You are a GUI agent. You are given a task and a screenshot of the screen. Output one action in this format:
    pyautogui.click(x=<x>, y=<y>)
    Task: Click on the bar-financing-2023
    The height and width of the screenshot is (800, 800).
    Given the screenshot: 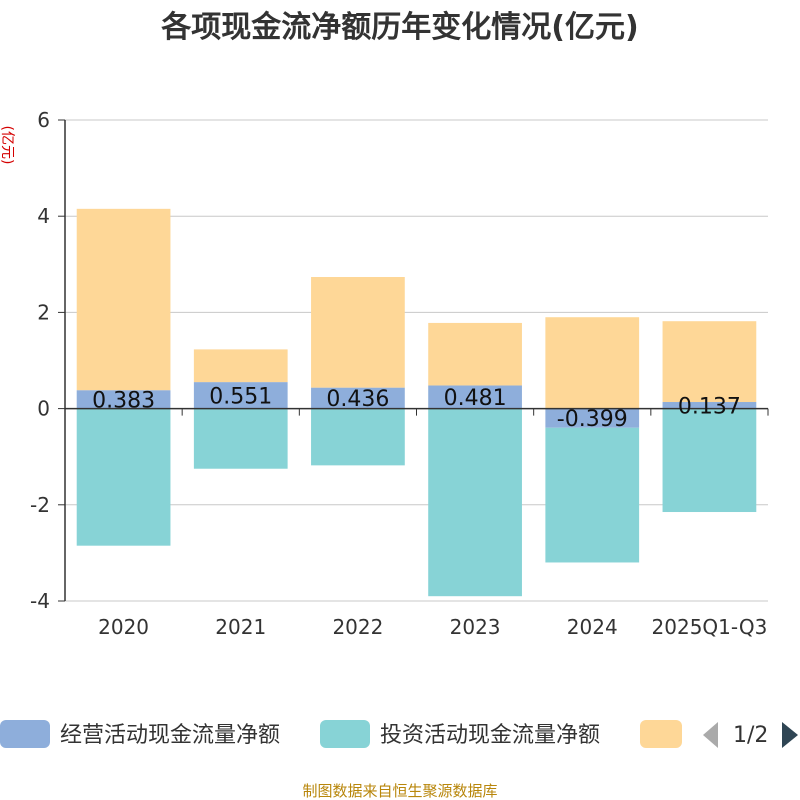 What is the action you would take?
    pyautogui.click(x=475, y=354)
    